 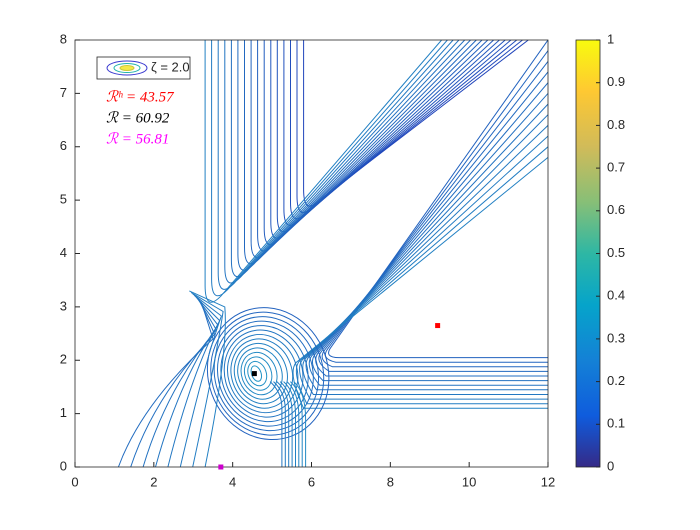 I want to click on y-tick-label: 2, so click(x=63, y=359).